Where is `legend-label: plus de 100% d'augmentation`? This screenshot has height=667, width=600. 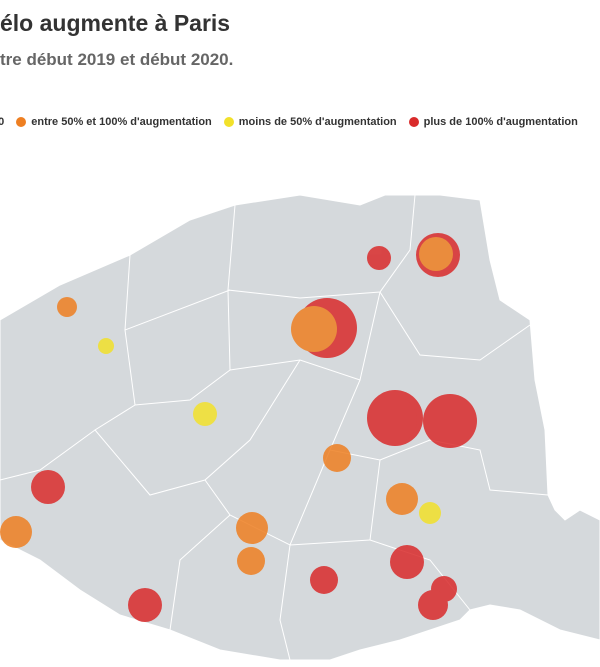 legend-label: plus de 100% d'augmentation is located at coordinates (500, 122).